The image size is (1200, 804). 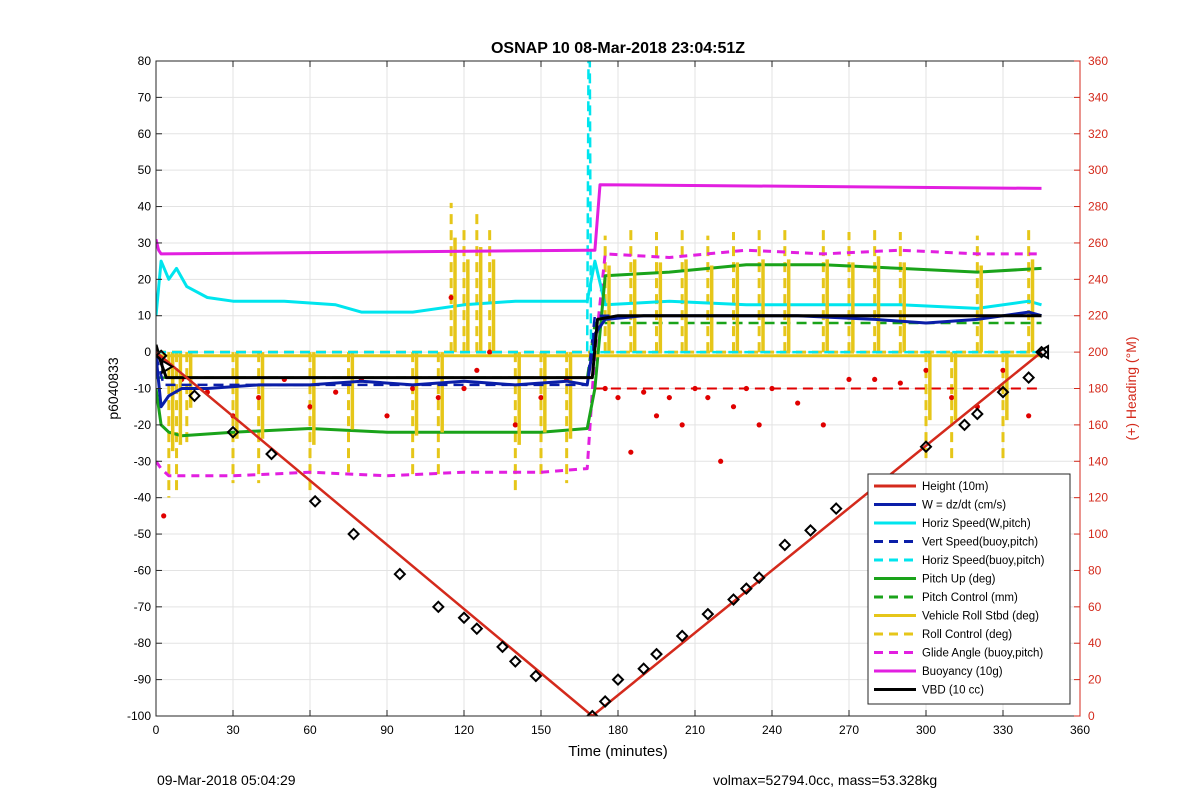 I want to click on y2-tick-label: 260, so click(x=1098, y=243).